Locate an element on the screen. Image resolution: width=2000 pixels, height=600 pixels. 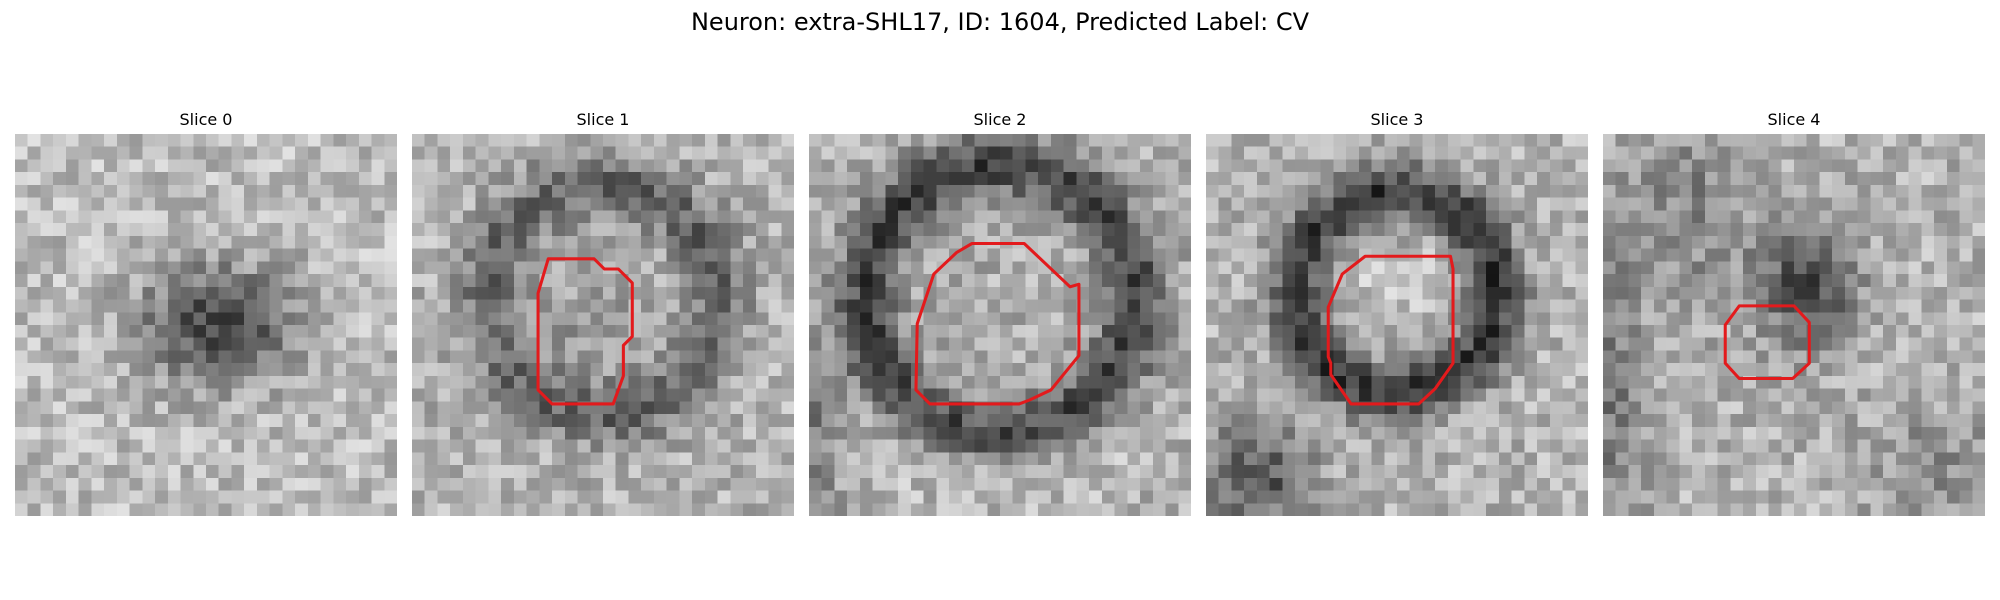
slice-3-contour is located at coordinates (1390, 330).